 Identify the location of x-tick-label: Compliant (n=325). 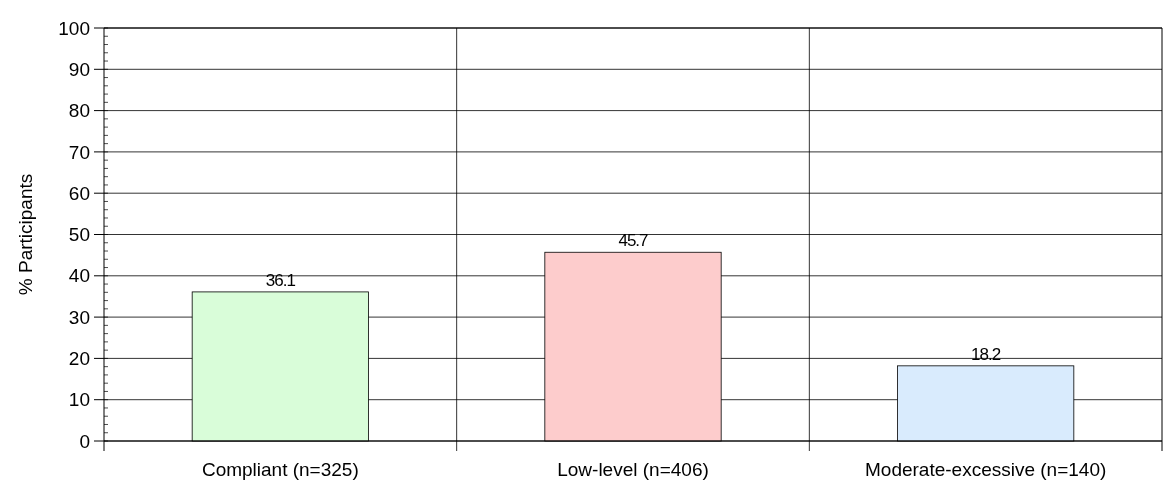
(280, 469).